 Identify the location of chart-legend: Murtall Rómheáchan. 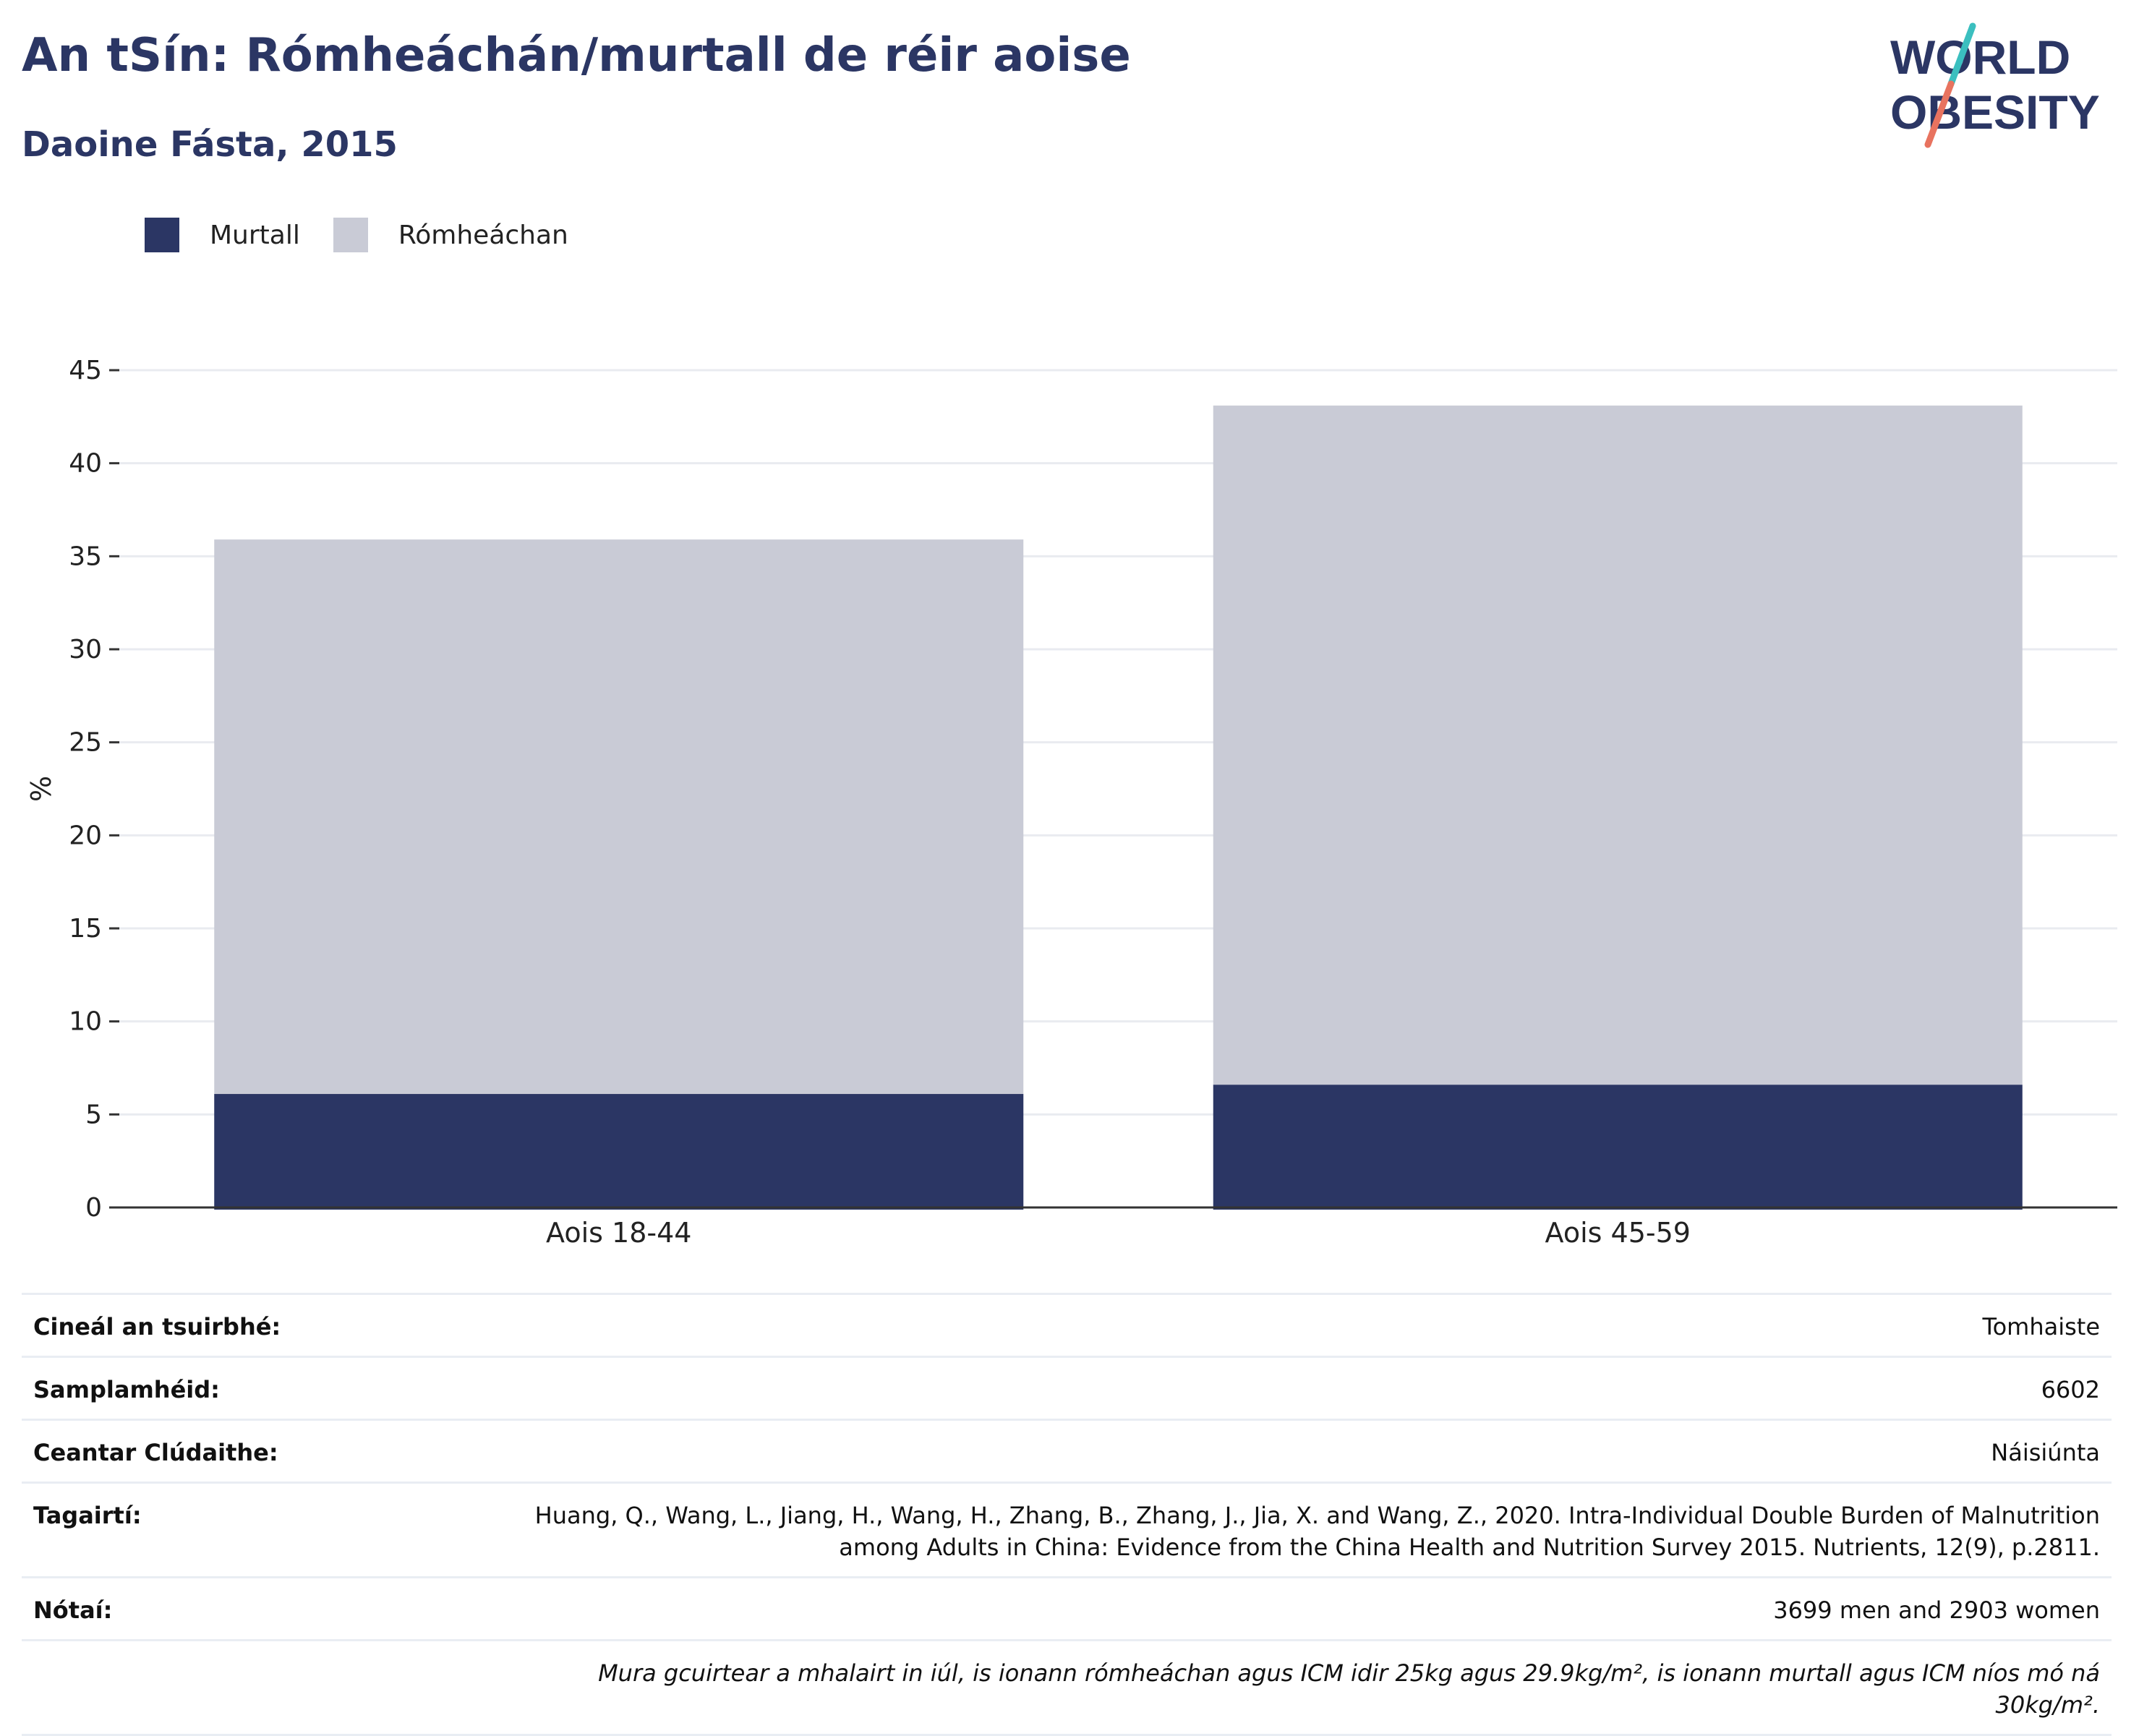
(373, 235).